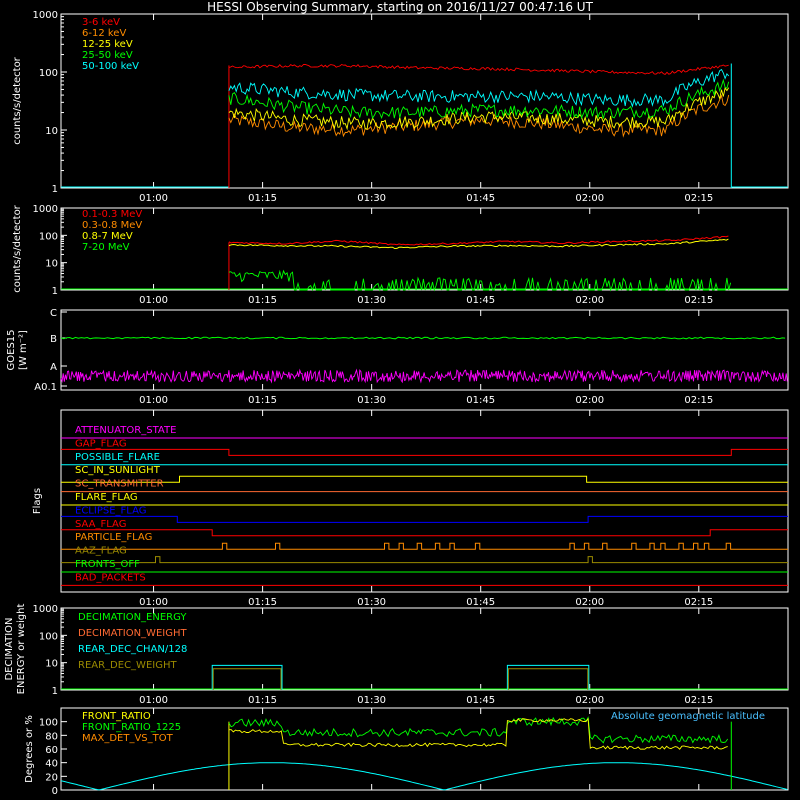 This screenshot has width=800, height=800. What do you see at coordinates (51, 750) in the screenshot?
I see `y-tick-label: 60` at bounding box center [51, 750].